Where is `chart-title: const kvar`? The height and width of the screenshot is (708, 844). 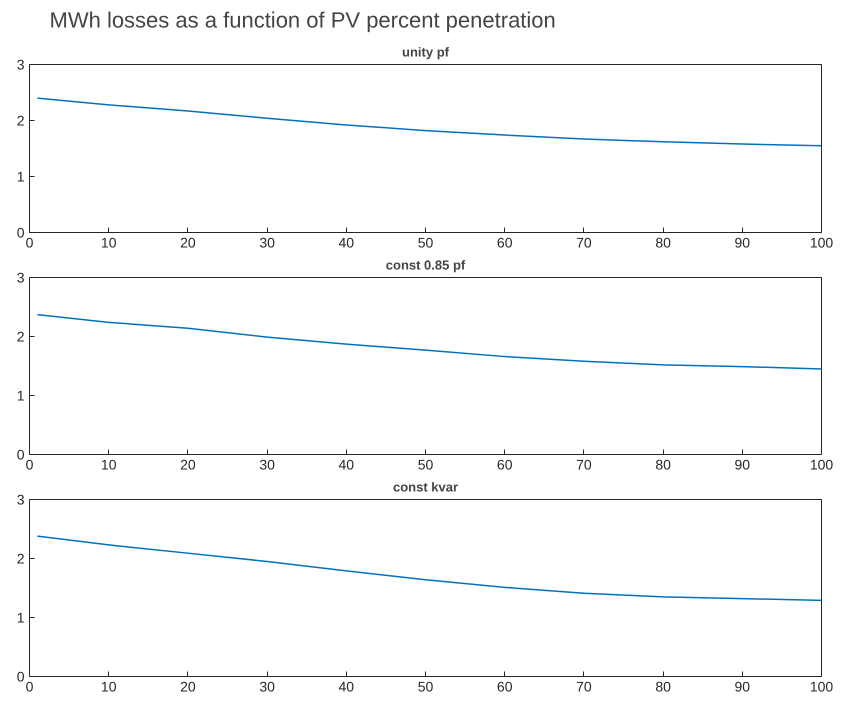
chart-title: const kvar is located at coordinates (425, 487).